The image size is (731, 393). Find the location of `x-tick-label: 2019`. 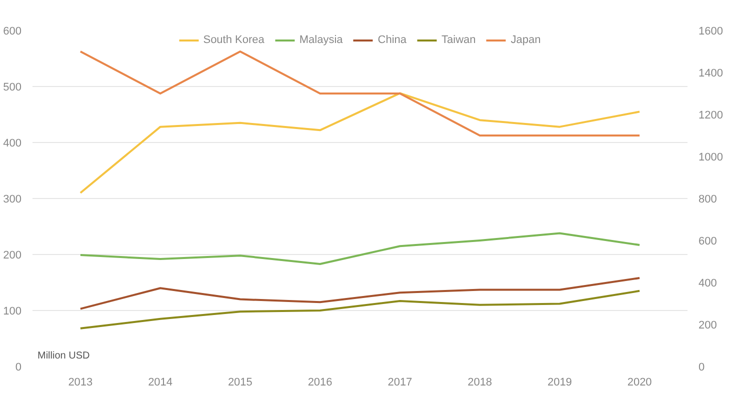

x-tick-label: 2019 is located at coordinates (559, 382).